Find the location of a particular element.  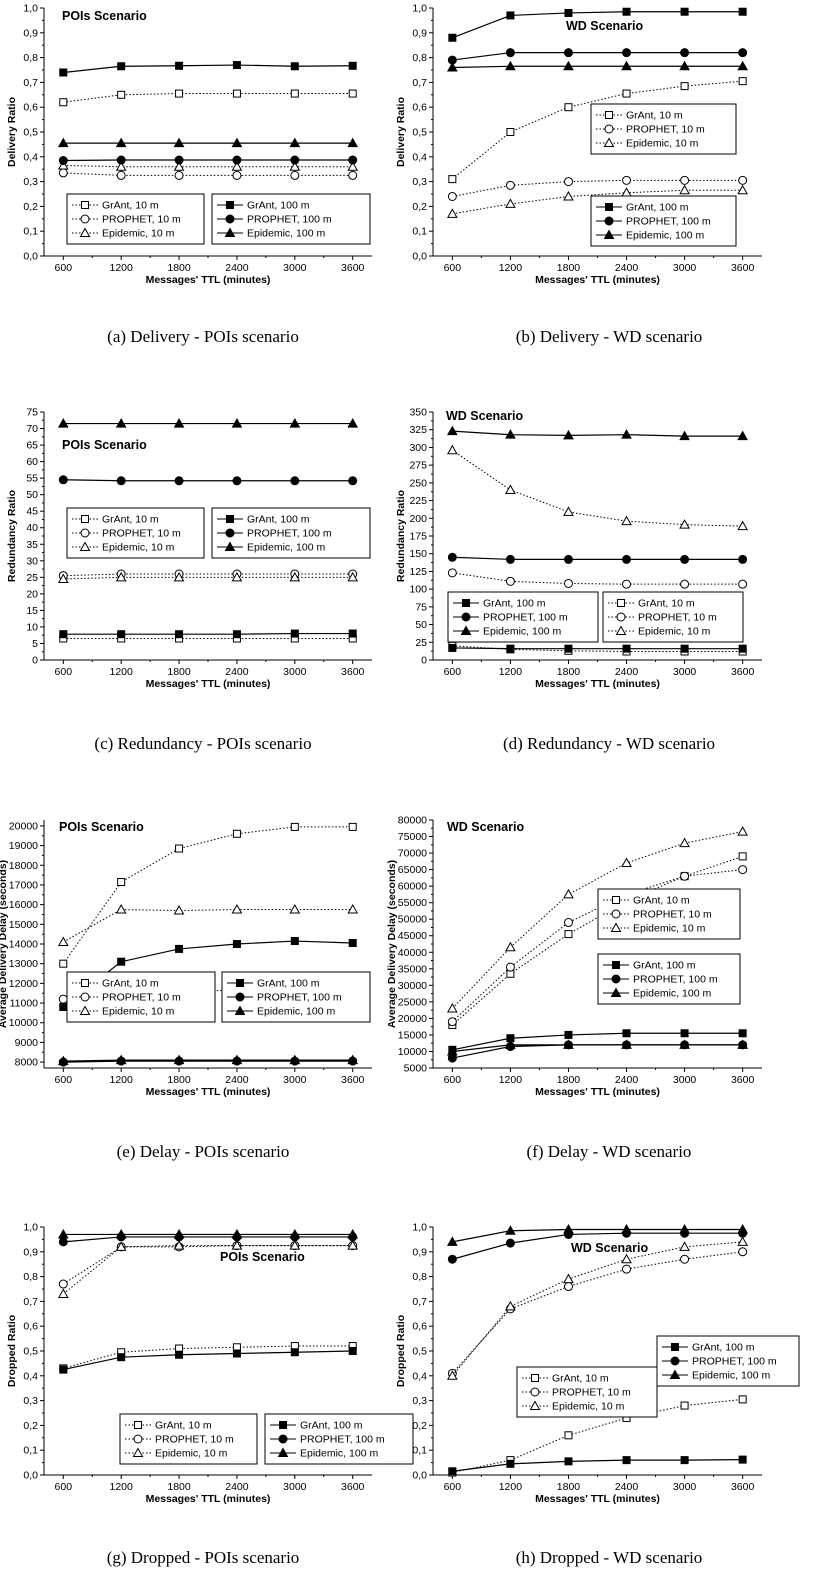

legend-label: PROPHET, 10 m is located at coordinates (672, 915).